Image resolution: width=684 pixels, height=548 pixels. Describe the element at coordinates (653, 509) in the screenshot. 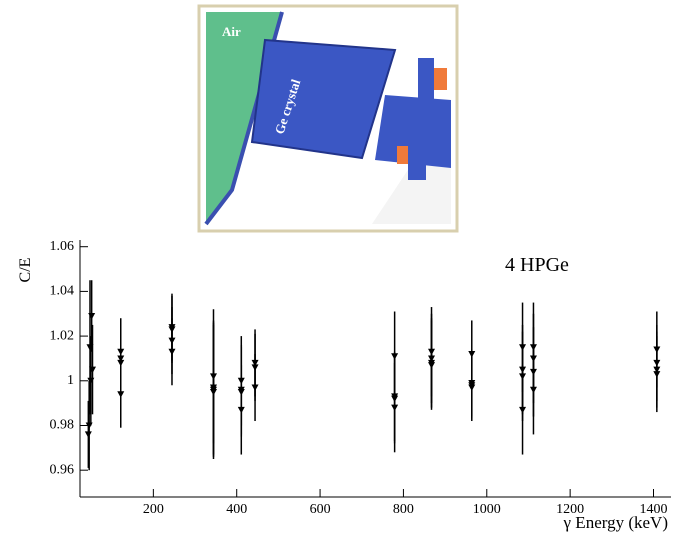

I see `x-tick-label: 1400` at that location.